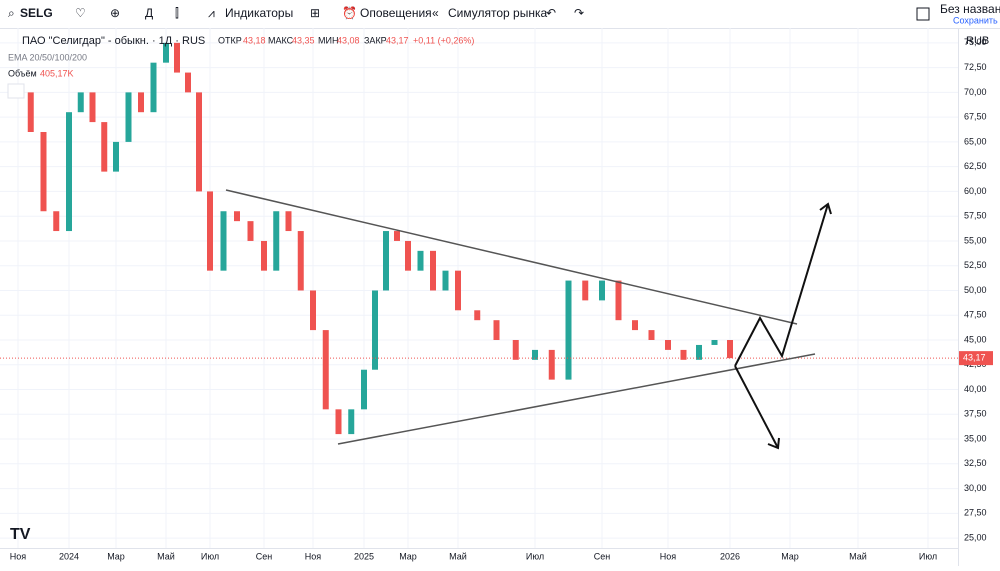 The image size is (1000, 571). What do you see at coordinates (396, 13) in the screenshot?
I see `alerts: Оповещения` at bounding box center [396, 13].